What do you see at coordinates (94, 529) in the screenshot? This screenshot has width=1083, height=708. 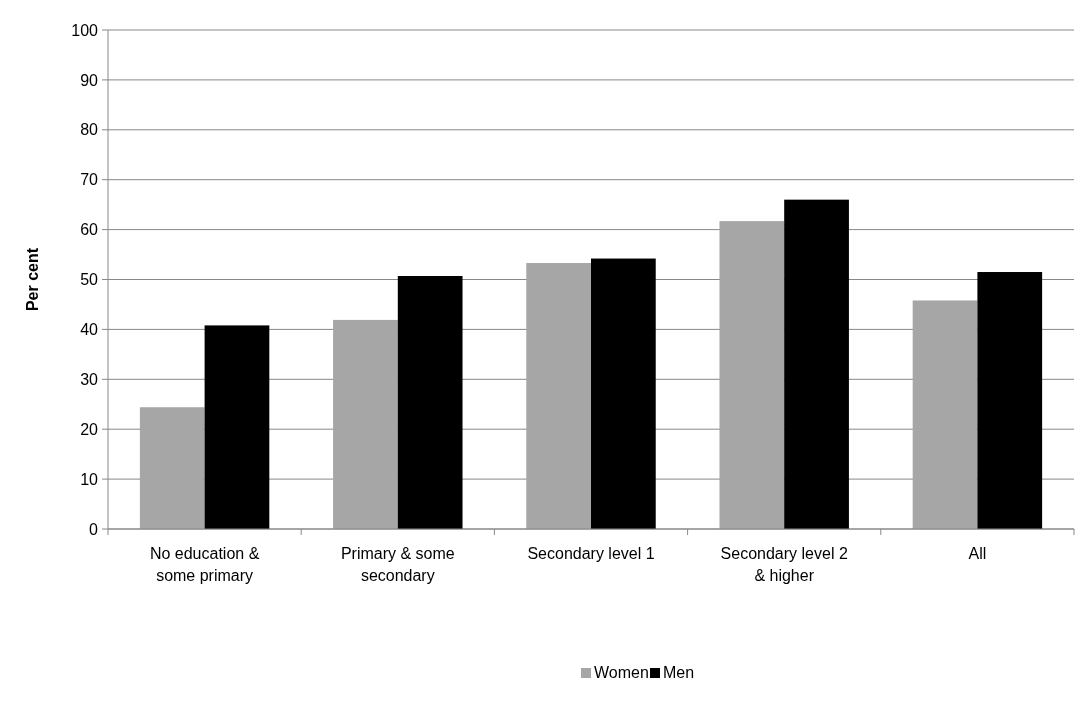 I see `y-tick-label: 0` at bounding box center [94, 529].